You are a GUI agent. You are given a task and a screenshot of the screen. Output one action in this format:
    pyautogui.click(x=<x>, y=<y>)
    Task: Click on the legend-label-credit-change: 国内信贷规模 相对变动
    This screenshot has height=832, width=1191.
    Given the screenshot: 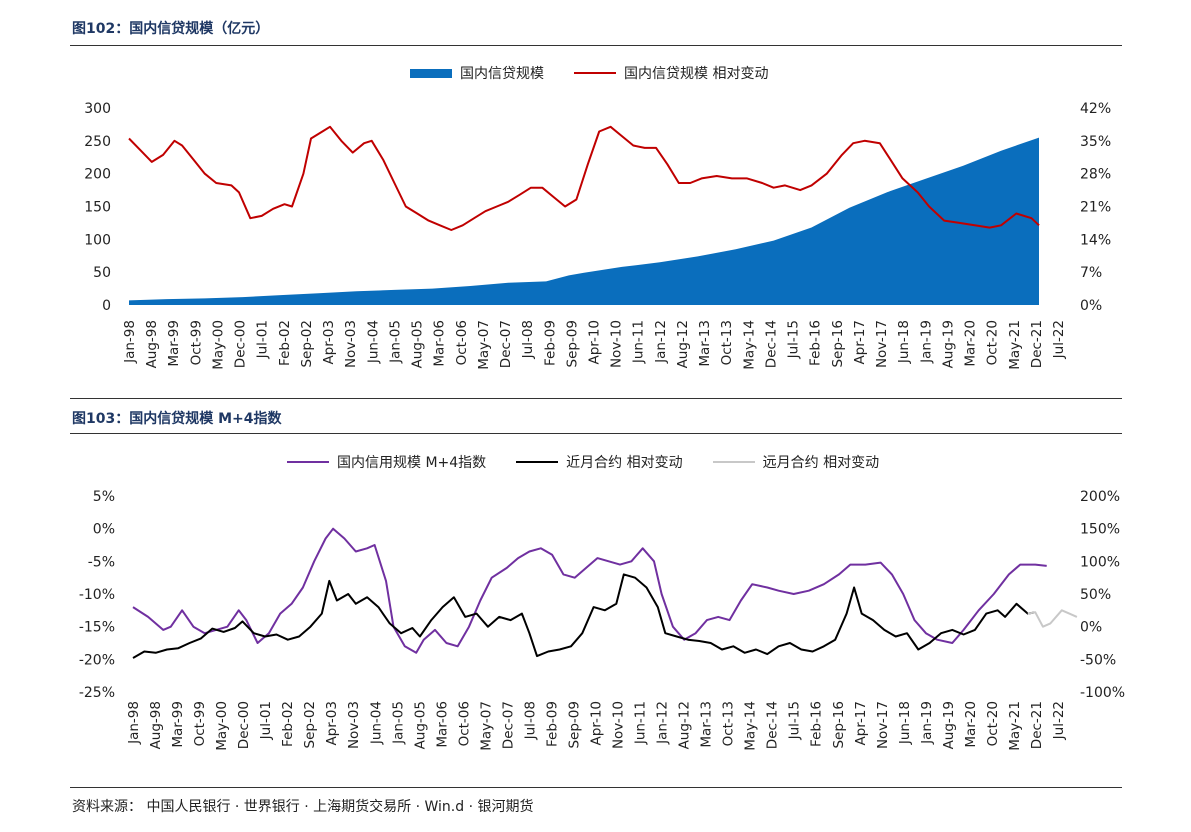 What is the action you would take?
    pyautogui.click(x=696, y=74)
    